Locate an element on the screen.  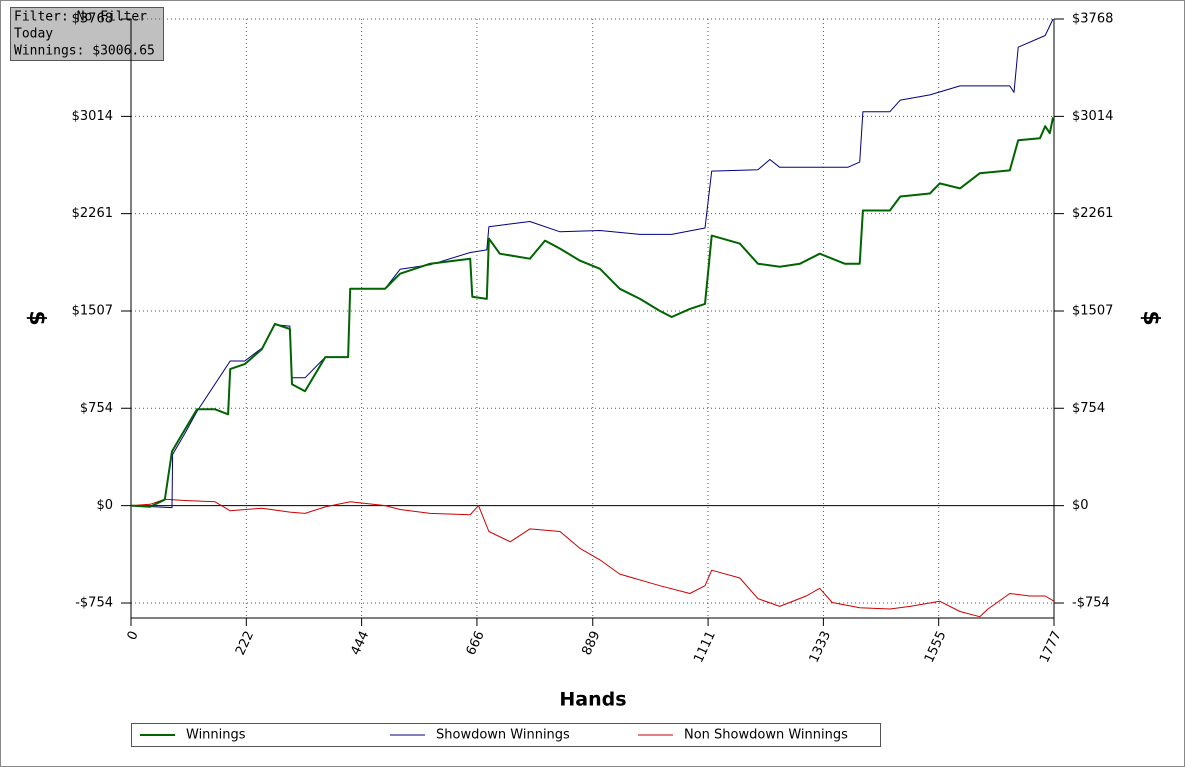
y-tick-label: $3768 is located at coordinates (92, 19).